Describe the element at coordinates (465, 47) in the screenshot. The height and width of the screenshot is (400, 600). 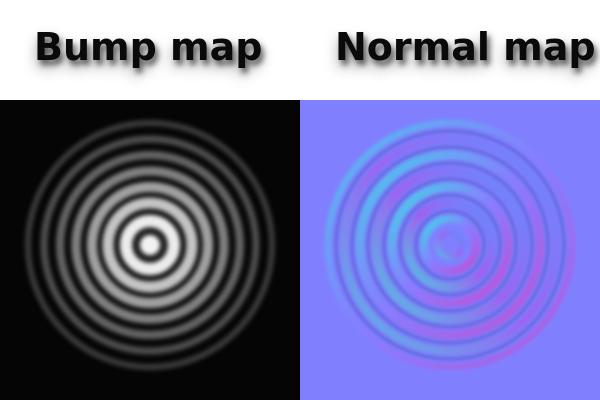
I see `normal-map-title: Normal map` at that location.